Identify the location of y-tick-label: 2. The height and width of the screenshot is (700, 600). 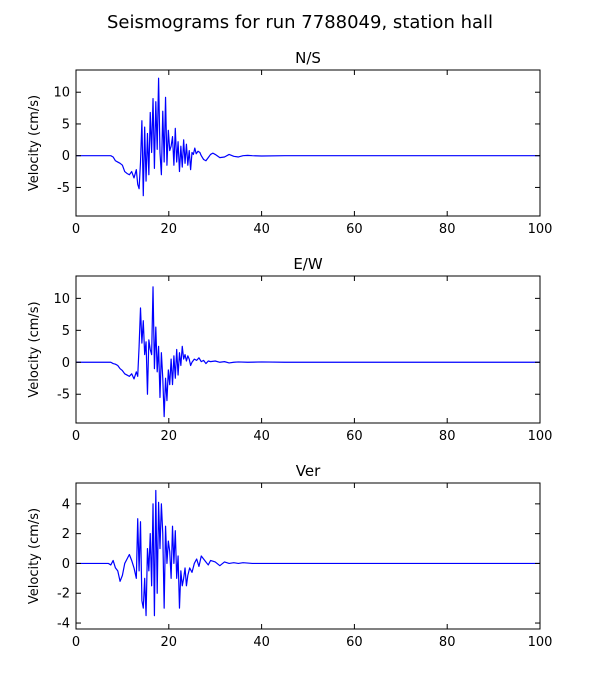
(66, 534).